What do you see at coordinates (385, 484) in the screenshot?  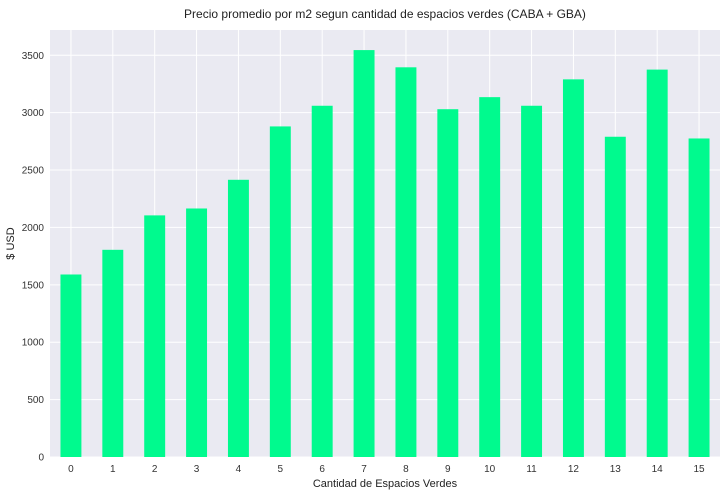 I see `x-axis-label: Cantidad de Espacios Verdes` at bounding box center [385, 484].